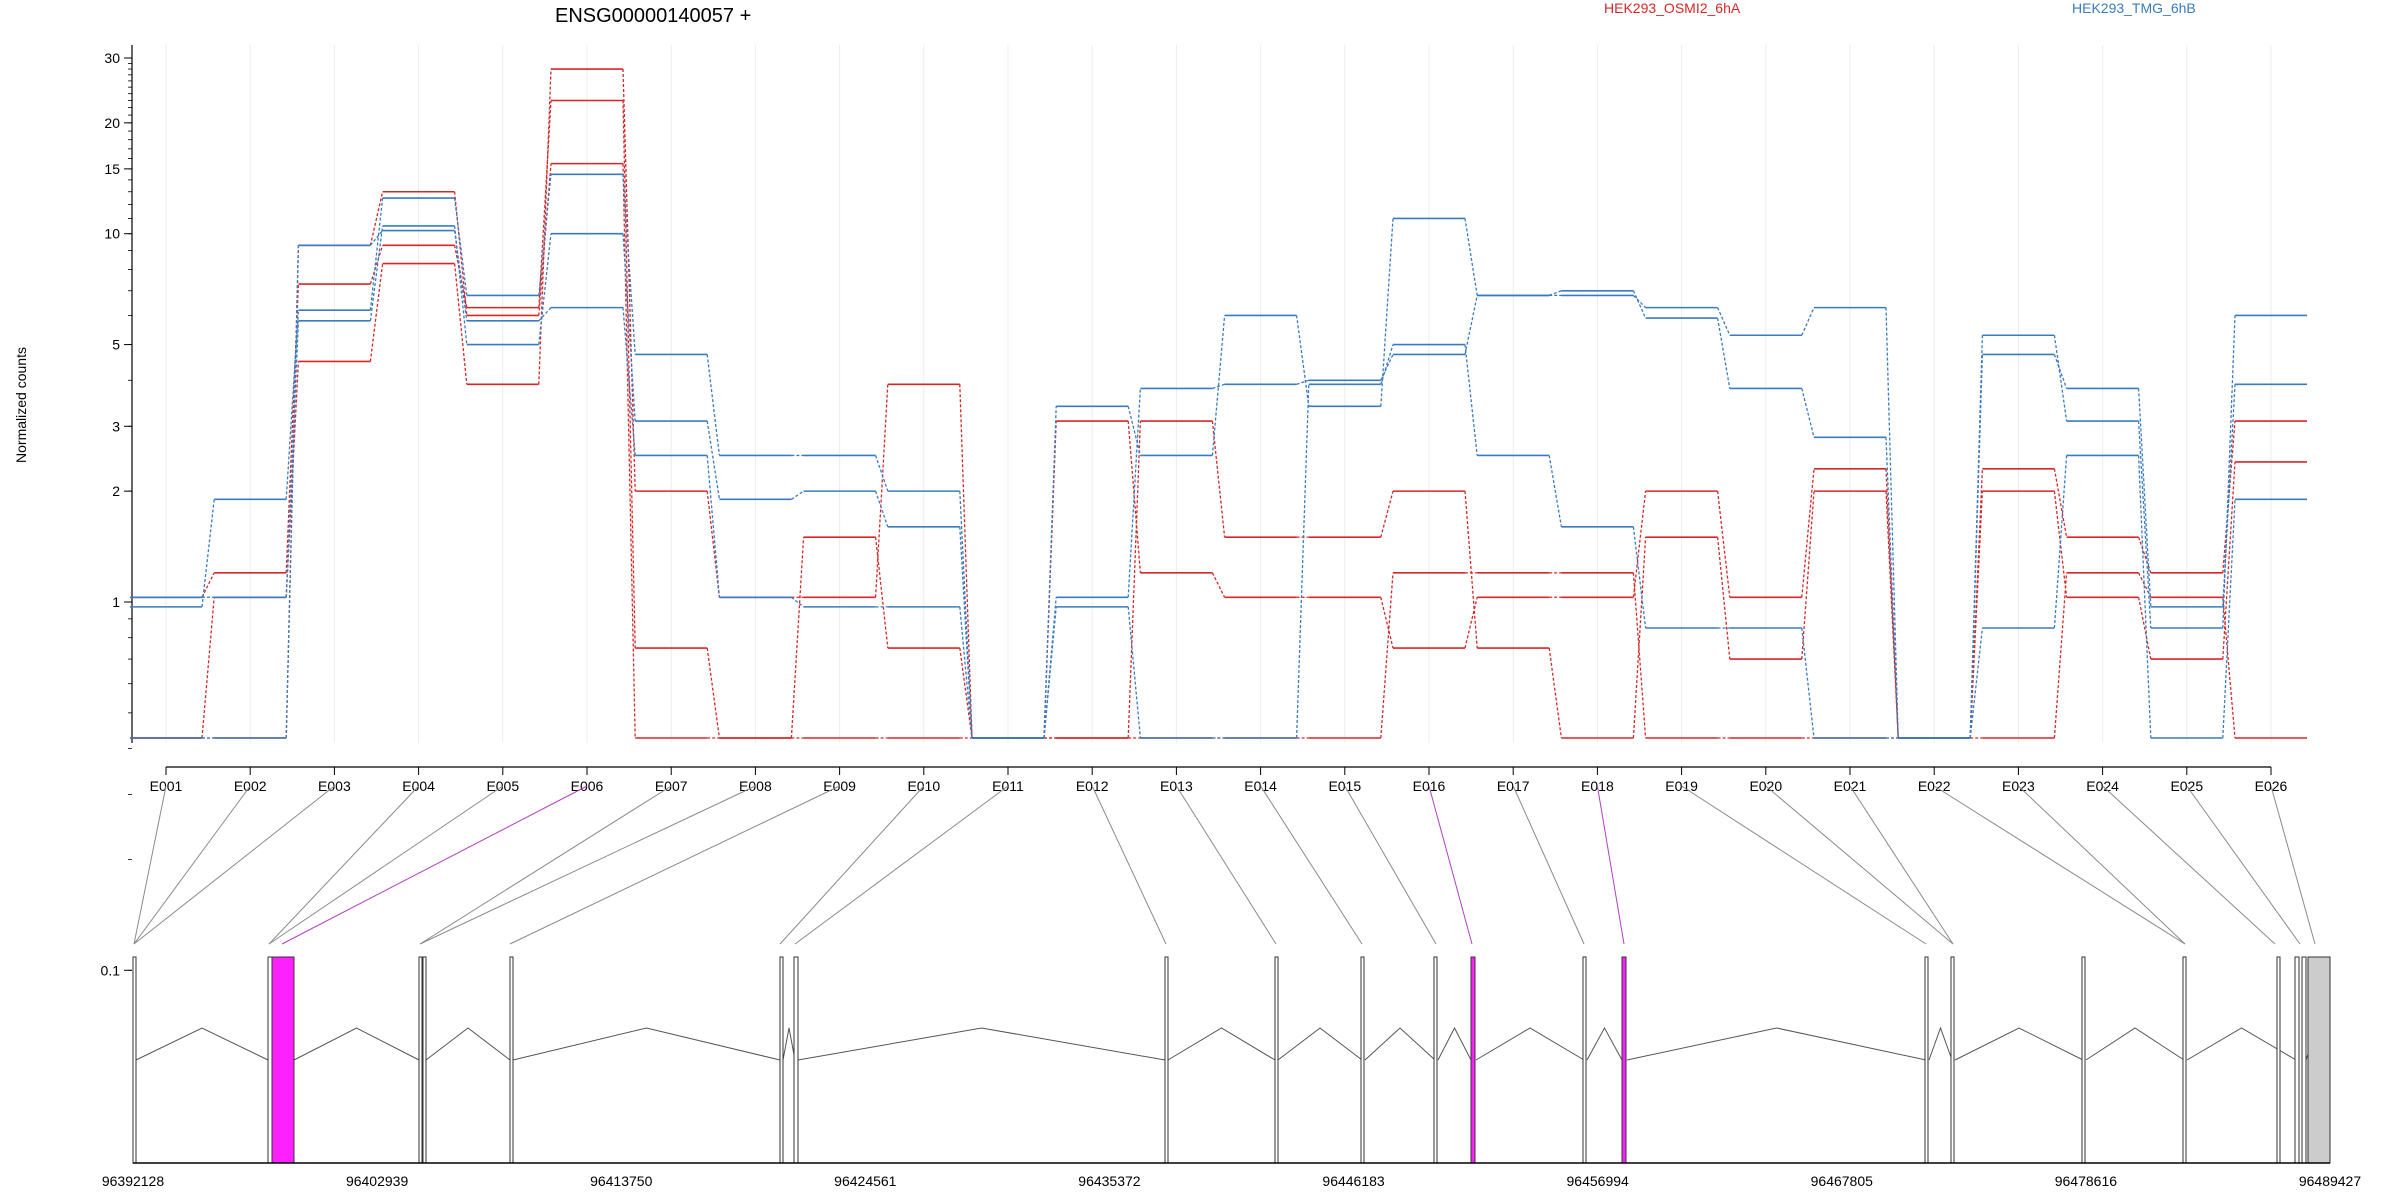 Image resolution: width=2400 pixels, height=1200 pixels. Describe the element at coordinates (334, 786) in the screenshot. I see `x-tick-label-E003: E003` at that location.